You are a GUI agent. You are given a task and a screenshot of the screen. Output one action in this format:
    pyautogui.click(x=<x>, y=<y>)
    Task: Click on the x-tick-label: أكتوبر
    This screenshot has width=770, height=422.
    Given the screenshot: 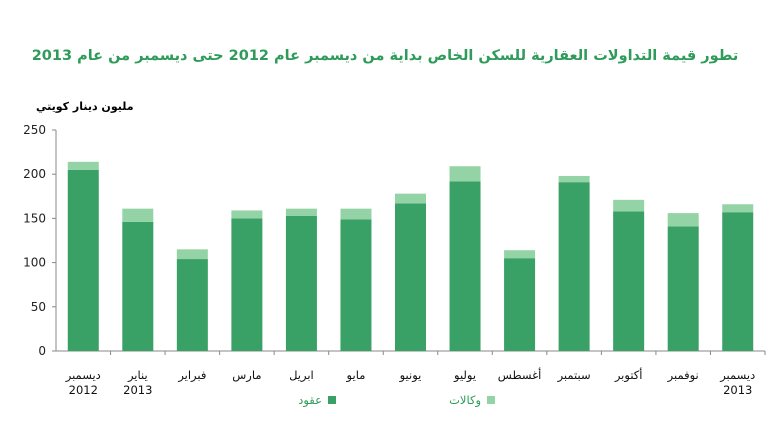 What is the action you would take?
    pyautogui.click(x=628, y=375)
    